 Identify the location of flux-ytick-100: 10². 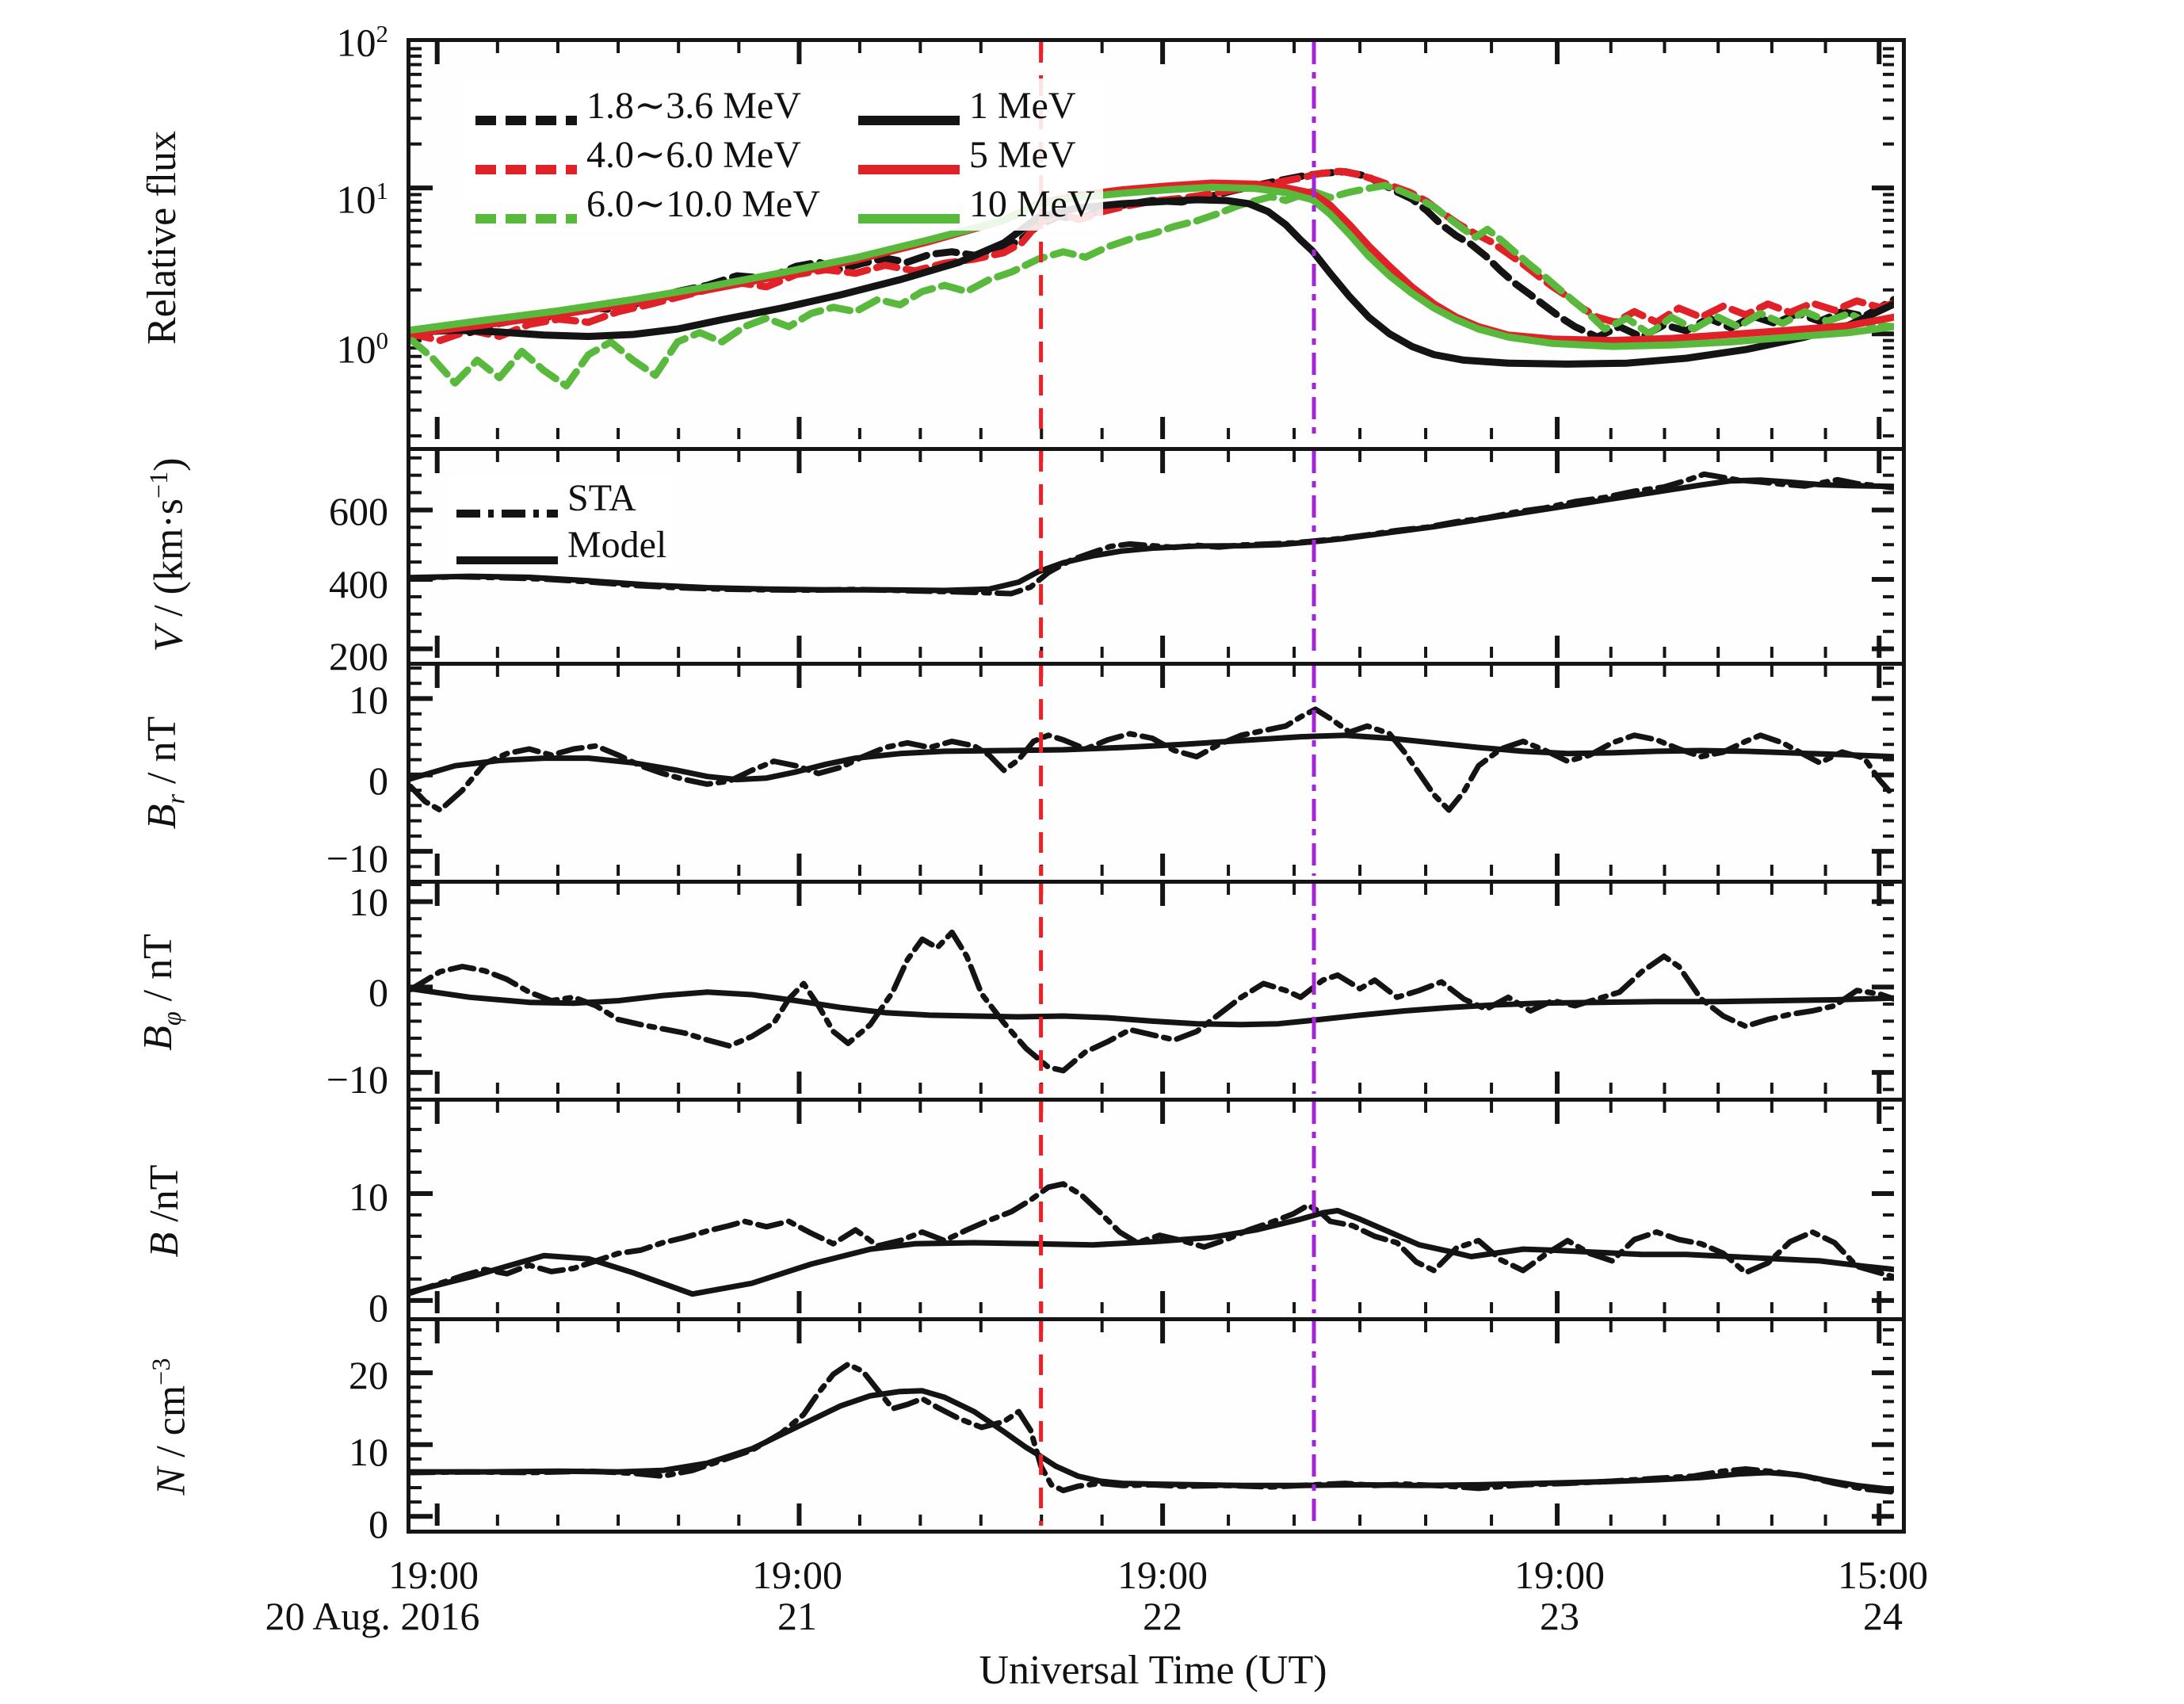
(362, 43).